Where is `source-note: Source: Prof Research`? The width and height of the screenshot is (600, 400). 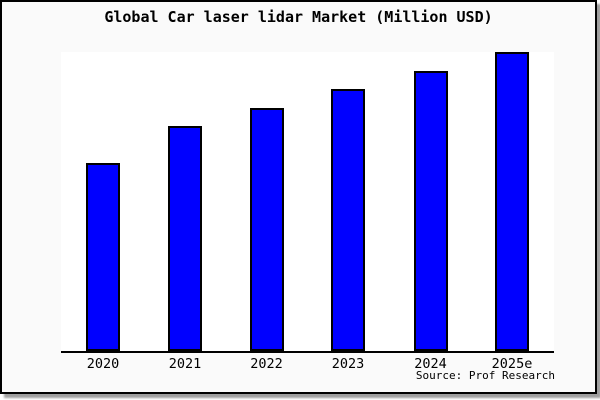 source-note: Source: Prof Research is located at coordinates (485, 375).